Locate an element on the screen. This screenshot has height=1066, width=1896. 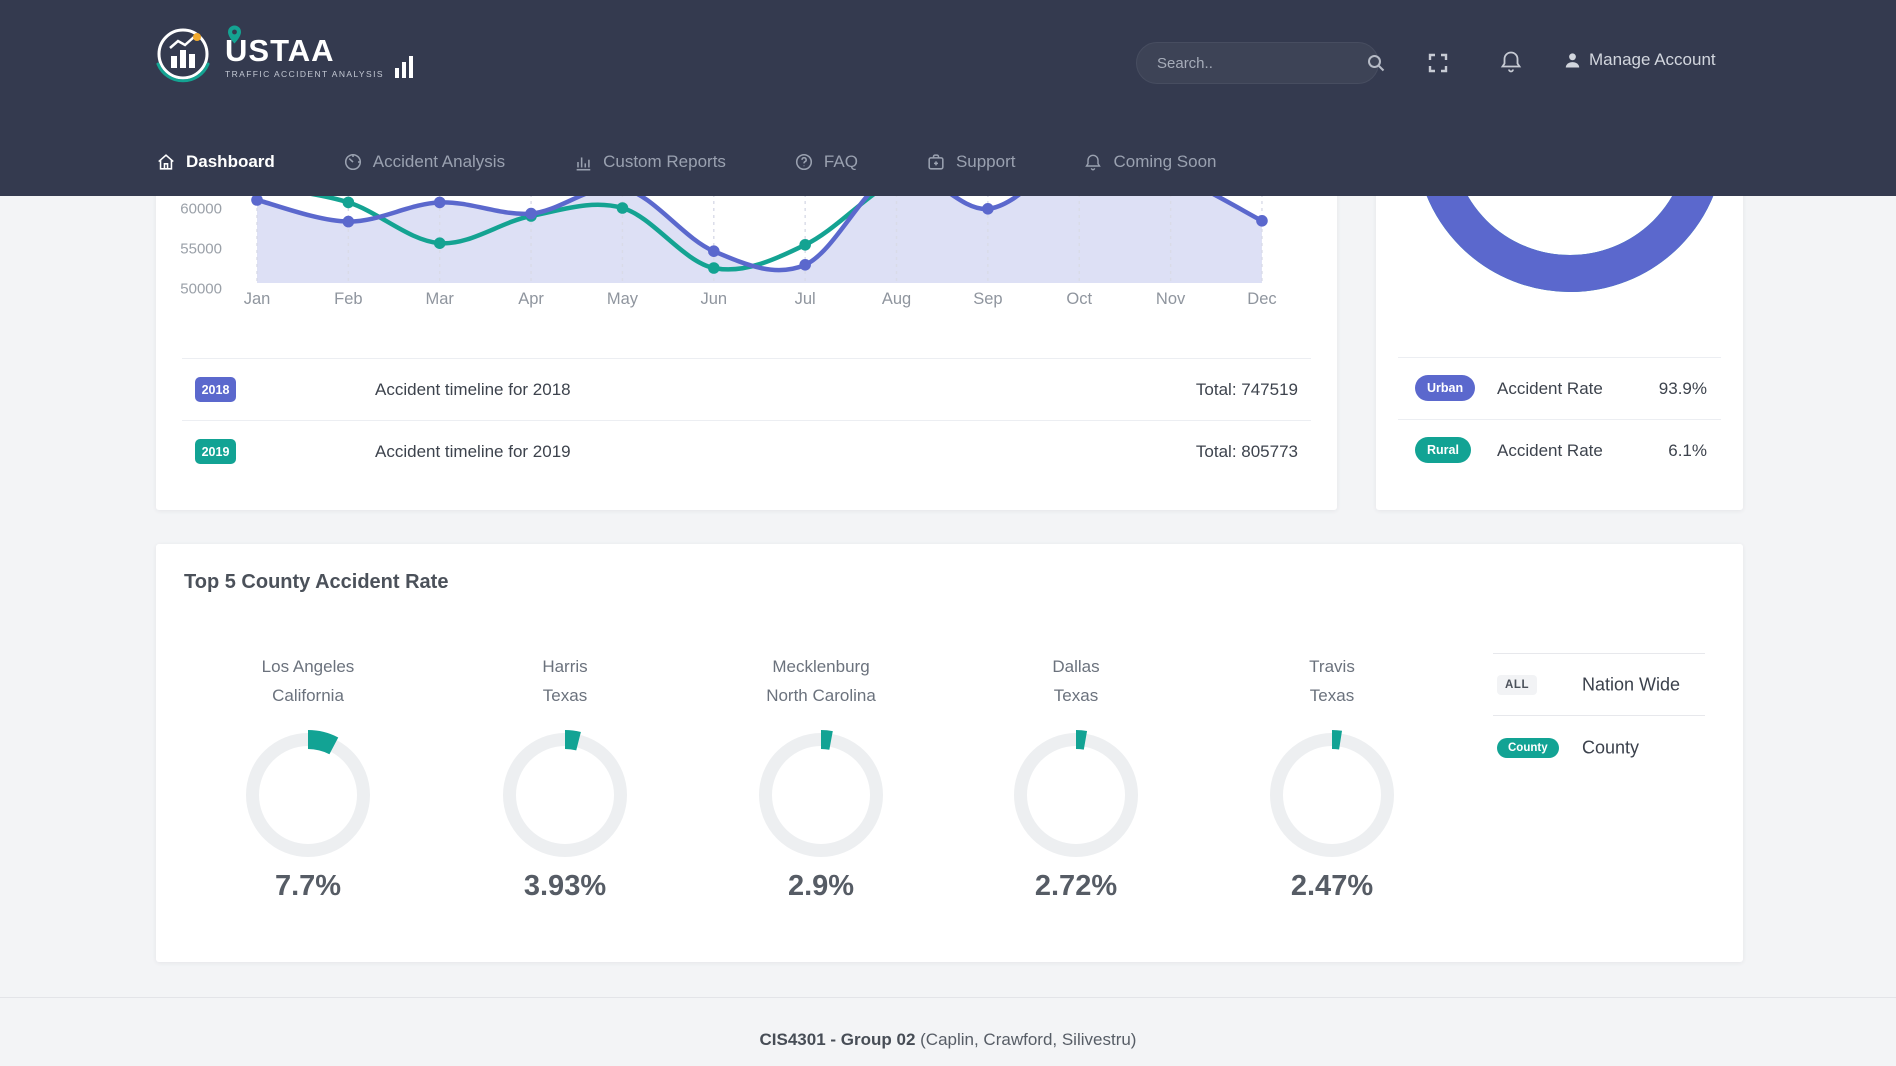
rural-rate-value: 6.1% is located at coordinates (1687, 450).